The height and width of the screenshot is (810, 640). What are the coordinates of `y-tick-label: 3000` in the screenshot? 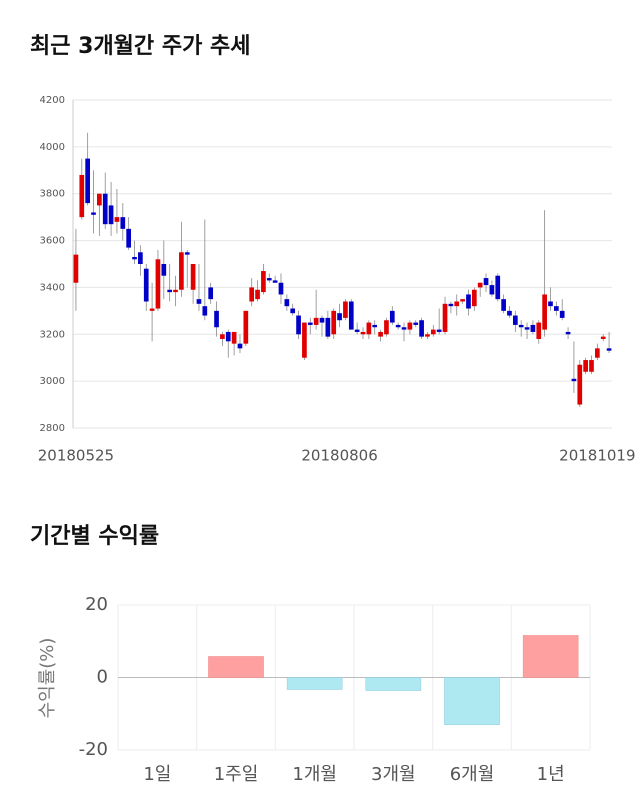 It's located at (52, 381).